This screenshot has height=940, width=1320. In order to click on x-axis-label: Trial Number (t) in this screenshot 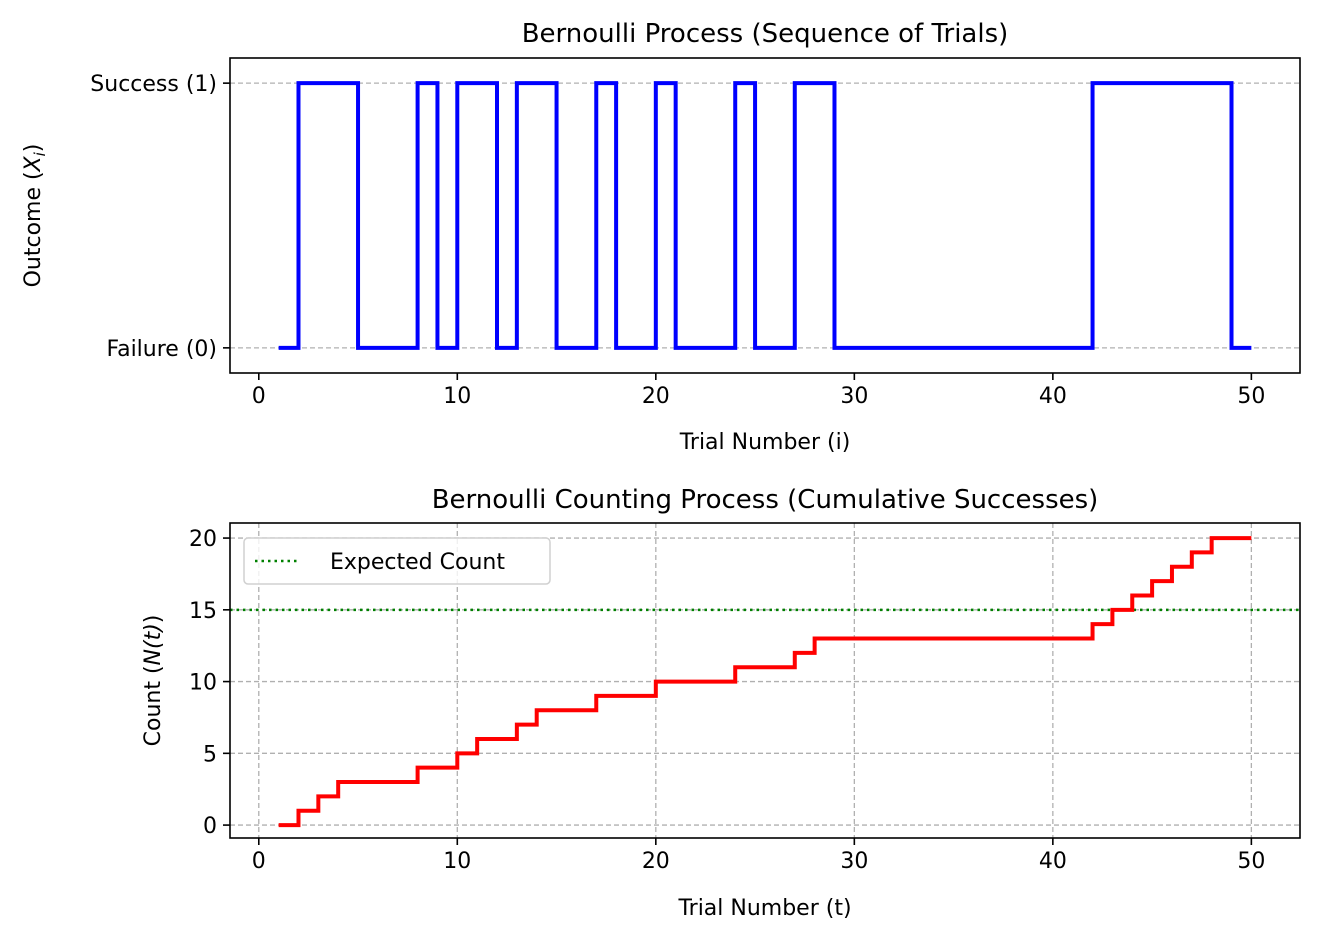, I will do `click(764, 908)`.